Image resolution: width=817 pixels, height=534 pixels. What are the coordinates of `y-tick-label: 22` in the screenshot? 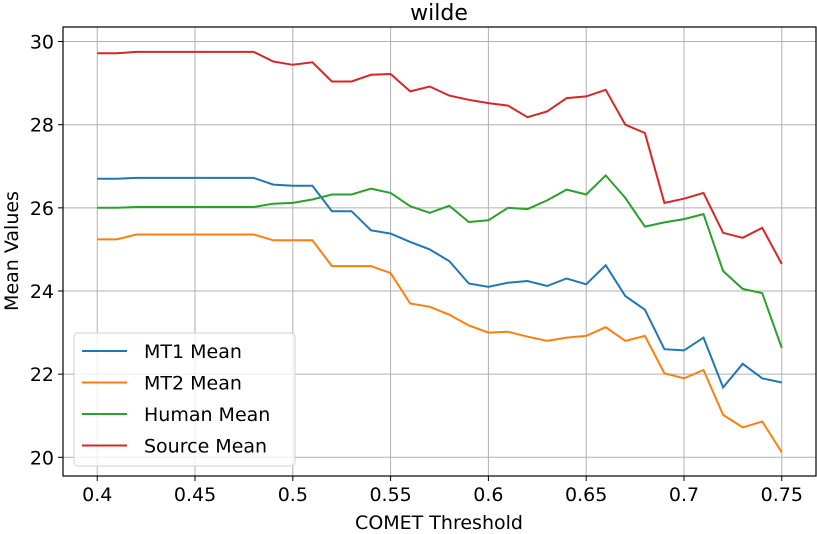 It's located at (42, 375).